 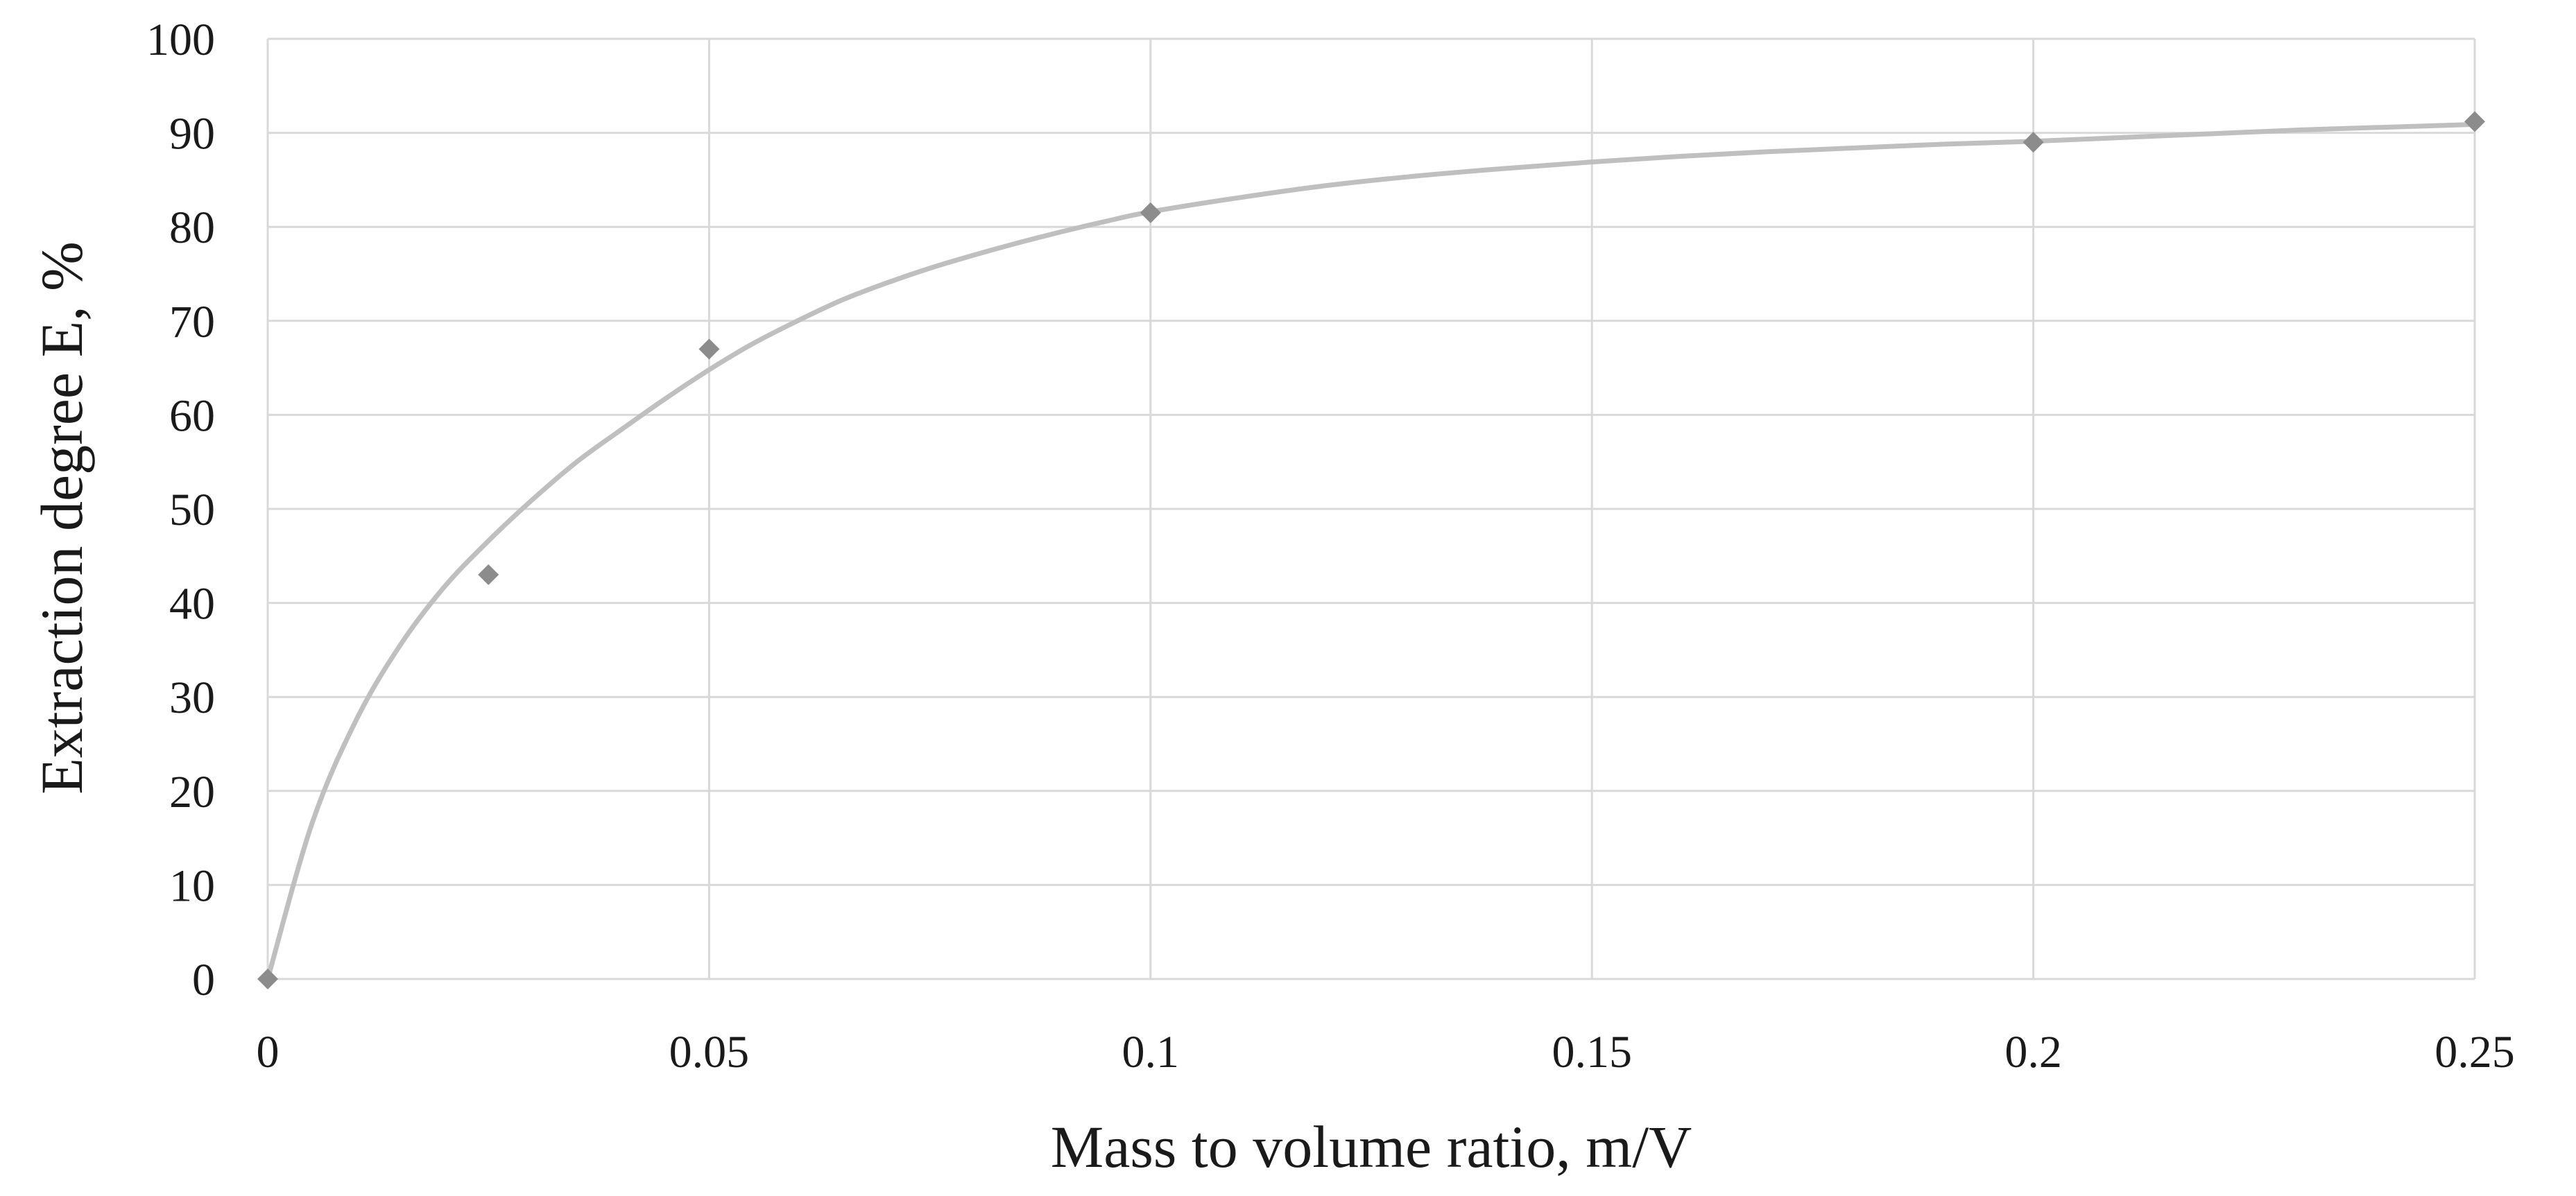 What do you see at coordinates (709, 1052) in the screenshot?
I see `x-tick-label: 0.05` at bounding box center [709, 1052].